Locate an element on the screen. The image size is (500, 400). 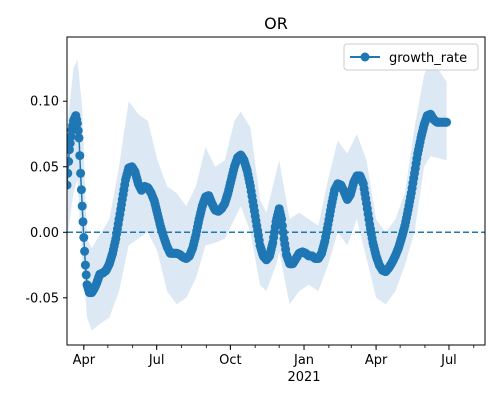
y-tick-label: 0.00 is located at coordinates (44, 233).